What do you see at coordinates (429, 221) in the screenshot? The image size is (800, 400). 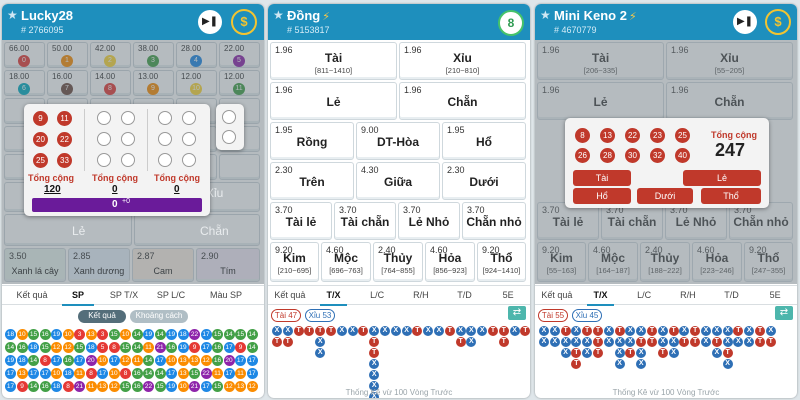 I see `bet-option: 3.70 Lẻ Nhỏ` at bounding box center [429, 221].